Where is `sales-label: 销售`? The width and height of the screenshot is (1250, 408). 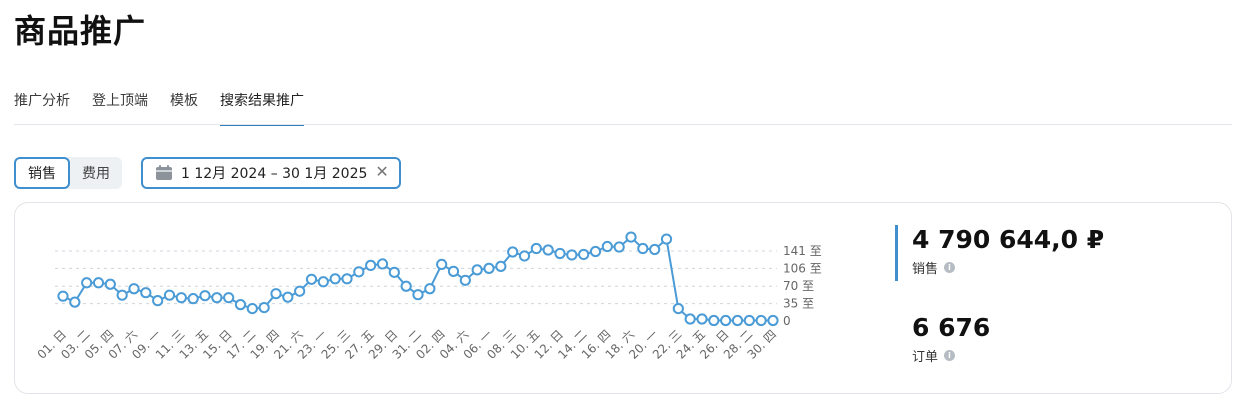
sales-label: 销售 is located at coordinates (925, 269).